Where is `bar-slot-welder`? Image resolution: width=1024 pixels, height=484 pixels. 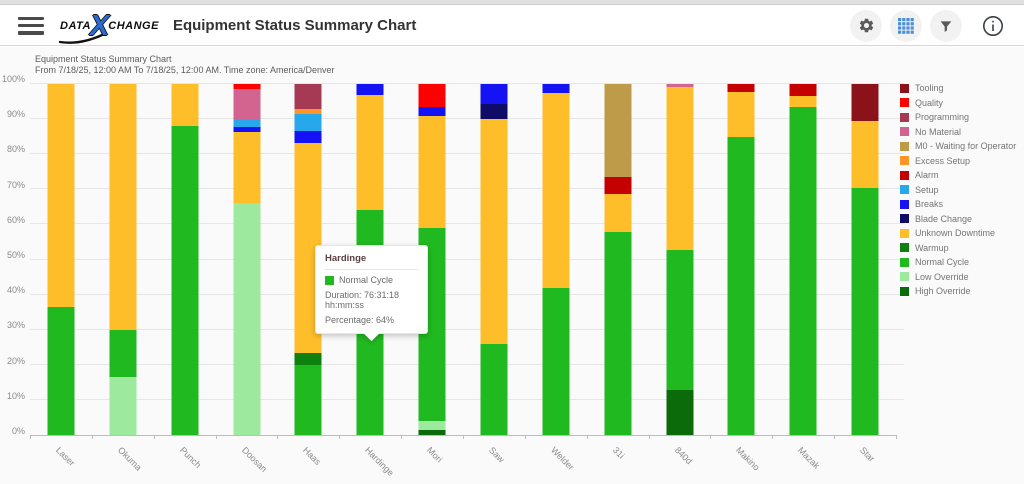 bar-slot-welder is located at coordinates (556, 259).